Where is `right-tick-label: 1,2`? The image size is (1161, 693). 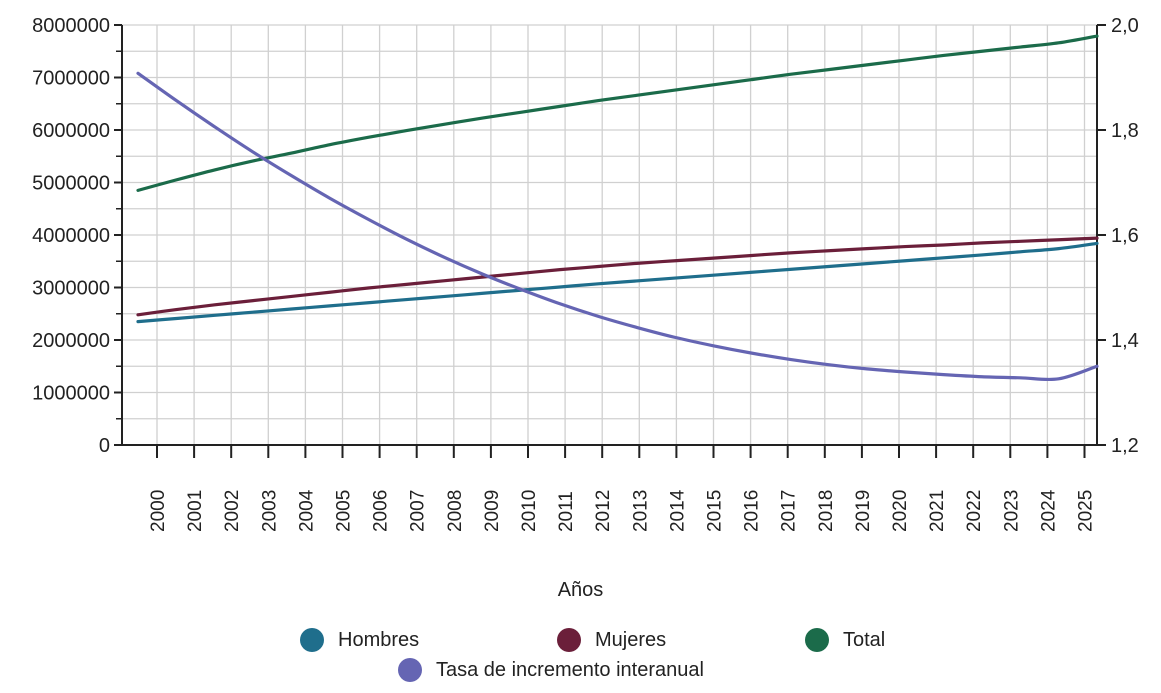 right-tick-label: 1,2 is located at coordinates (1125, 446).